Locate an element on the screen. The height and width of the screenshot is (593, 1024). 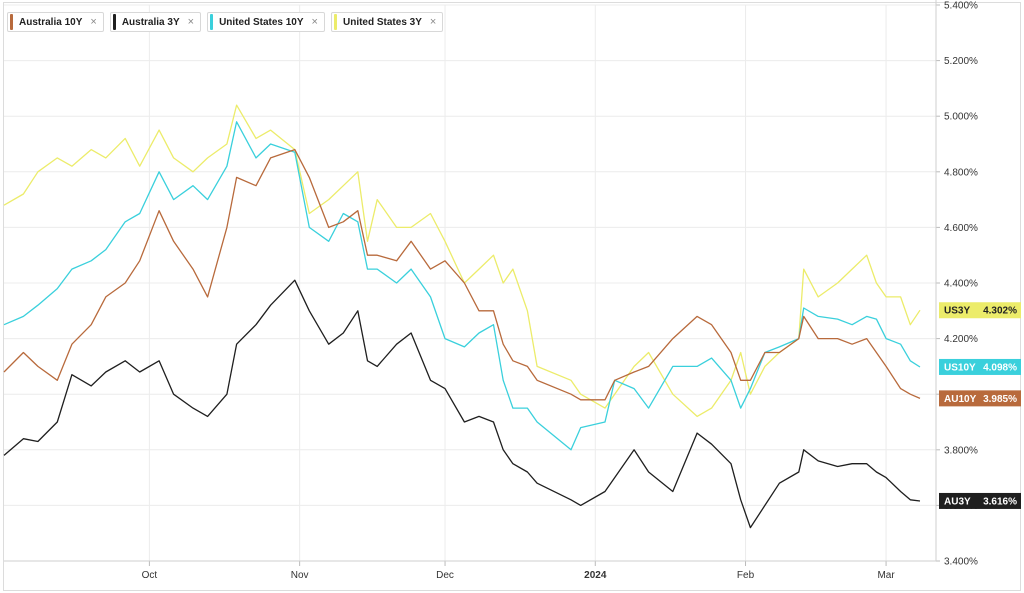
legend-chip-united-states-10y: United States 10Y × is located at coordinates (266, 22).